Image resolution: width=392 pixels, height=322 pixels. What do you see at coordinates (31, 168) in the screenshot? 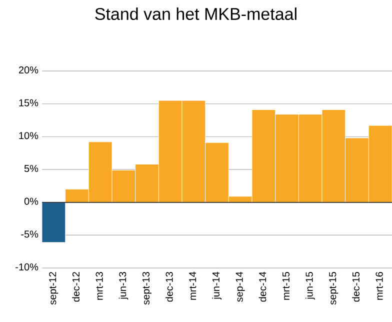
I see `y-tick-label: 5%` at bounding box center [31, 168].